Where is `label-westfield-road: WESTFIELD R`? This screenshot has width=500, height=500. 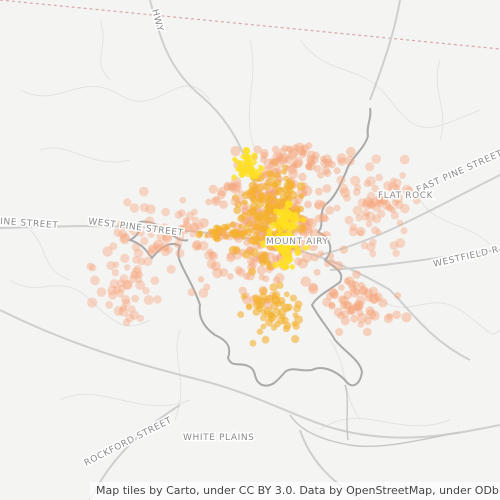
label-westfield-road: WESTFIELD R is located at coordinates (466, 257).